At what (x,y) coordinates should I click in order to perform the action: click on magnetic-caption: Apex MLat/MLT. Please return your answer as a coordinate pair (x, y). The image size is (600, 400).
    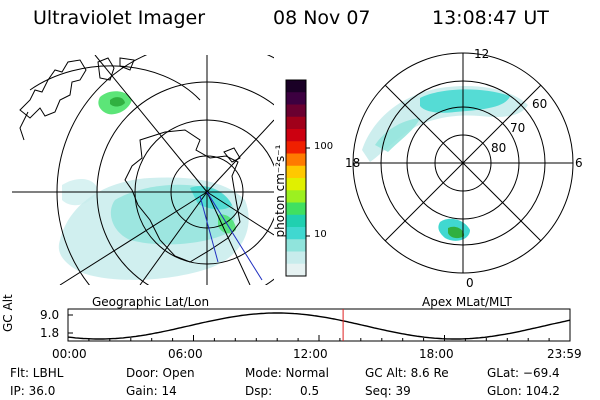
    Looking at the image, I should click on (467, 302).